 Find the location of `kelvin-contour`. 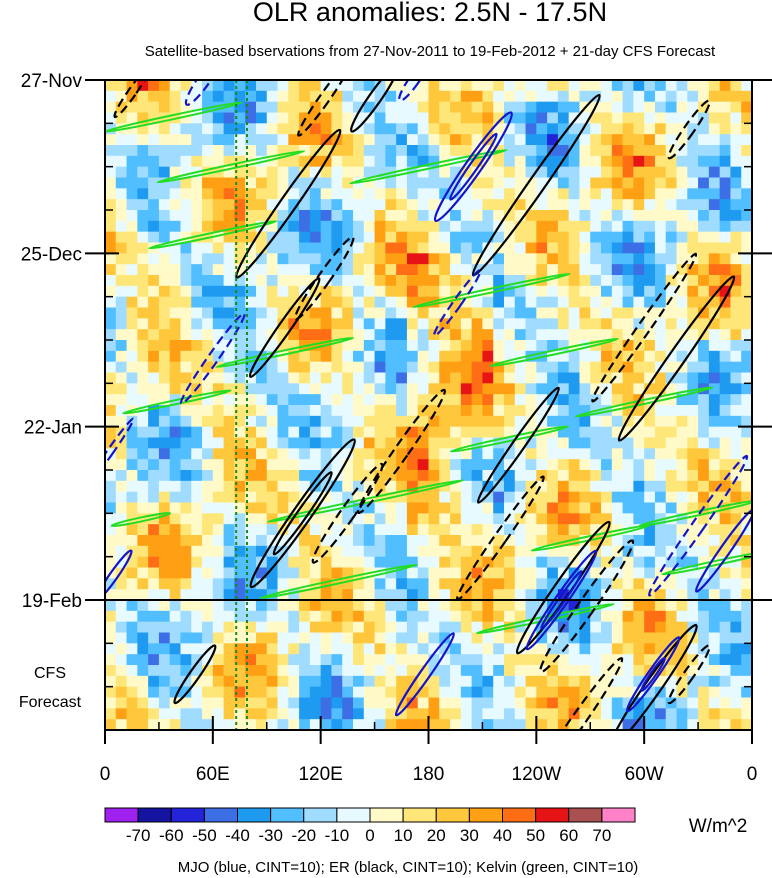

kelvin-contour is located at coordinates (141, 519).